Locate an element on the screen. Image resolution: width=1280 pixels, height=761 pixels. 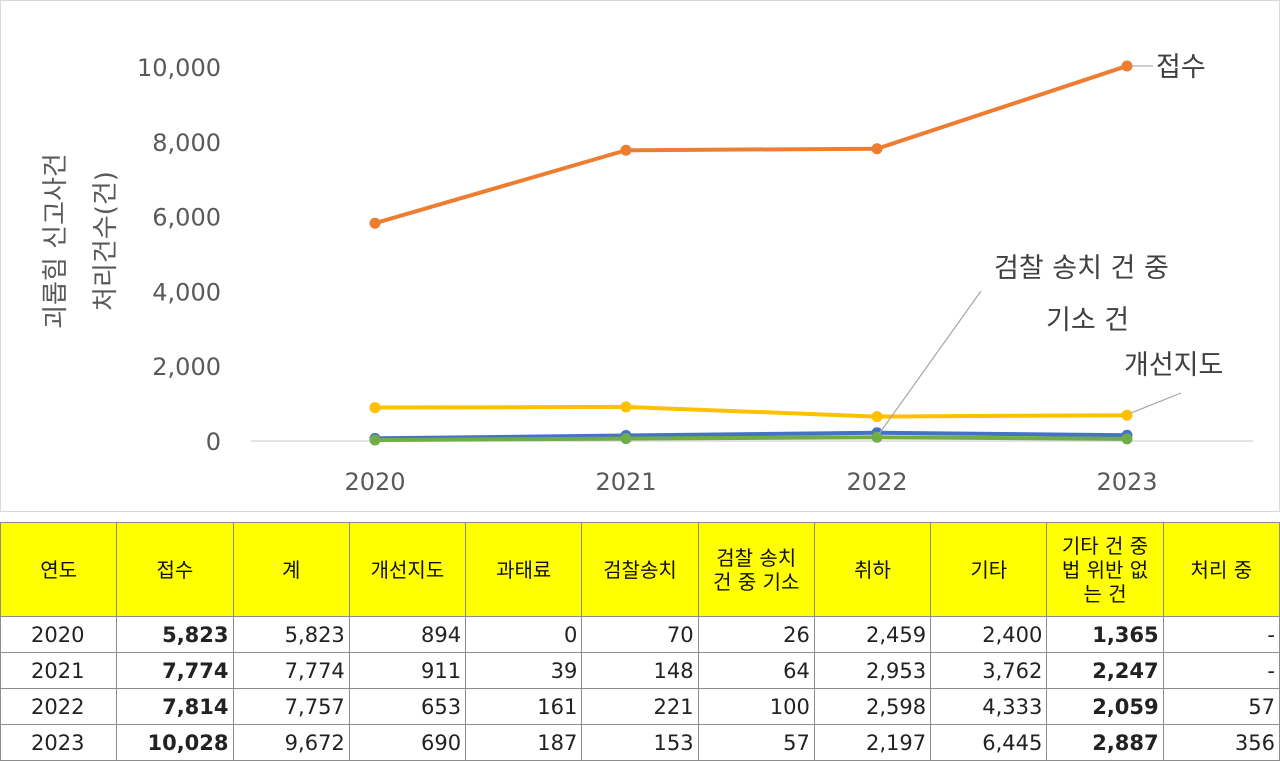
table-cell: 2,247 is located at coordinates (1105, 670).